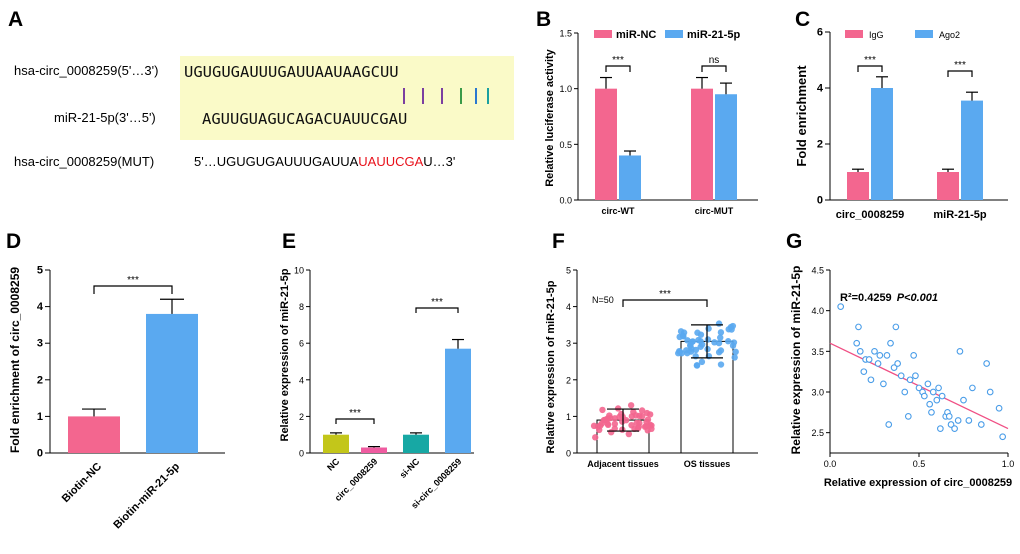  Describe the element at coordinates (94, 434) in the screenshot. I see `bar-d-Biotin-NC` at that location.